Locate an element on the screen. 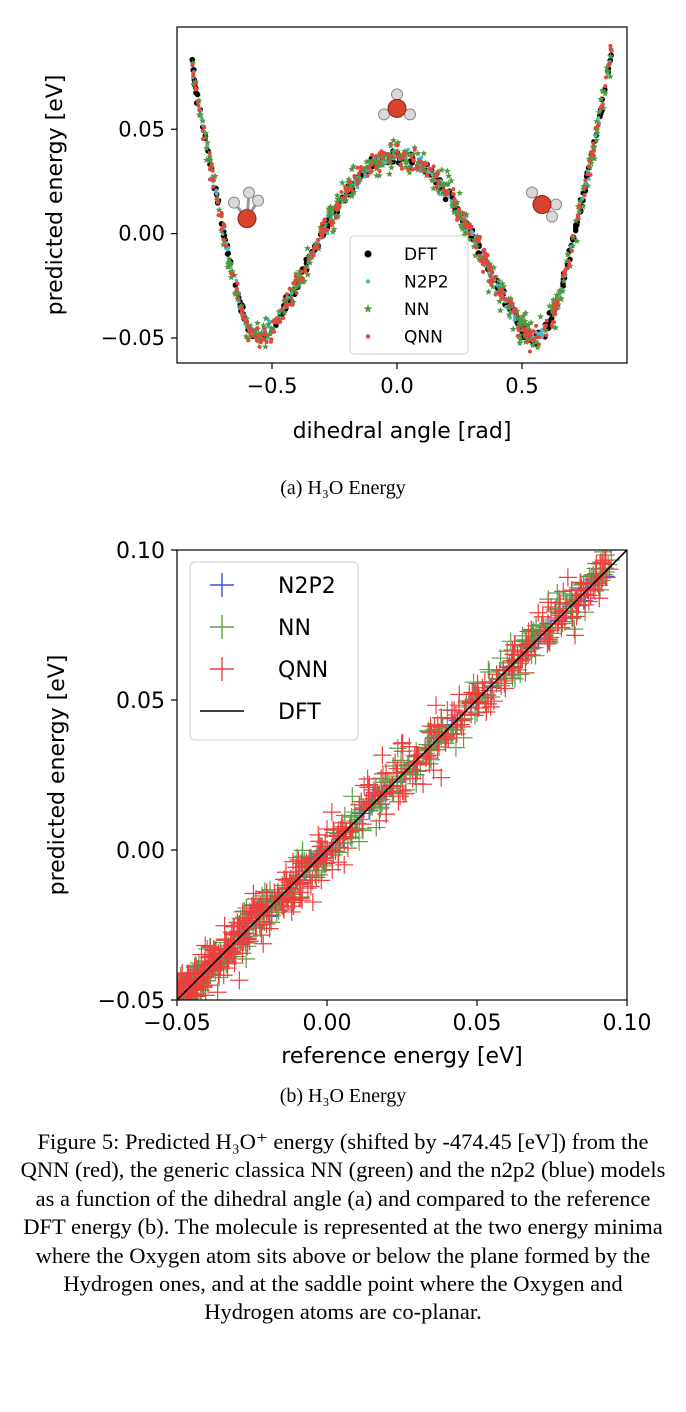 The height and width of the screenshot is (1412, 686). oxygen-atom is located at coordinates (397, 108).